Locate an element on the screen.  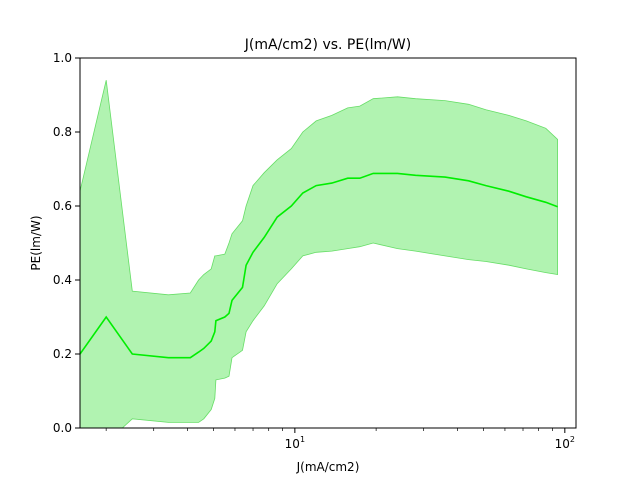
y-tick-label: 1.0 is located at coordinates (62, 58).